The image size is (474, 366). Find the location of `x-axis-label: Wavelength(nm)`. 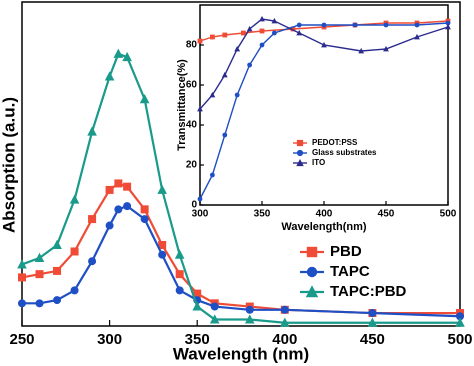

x-axis-label: Wavelength(nm) is located at coordinates (323, 227).